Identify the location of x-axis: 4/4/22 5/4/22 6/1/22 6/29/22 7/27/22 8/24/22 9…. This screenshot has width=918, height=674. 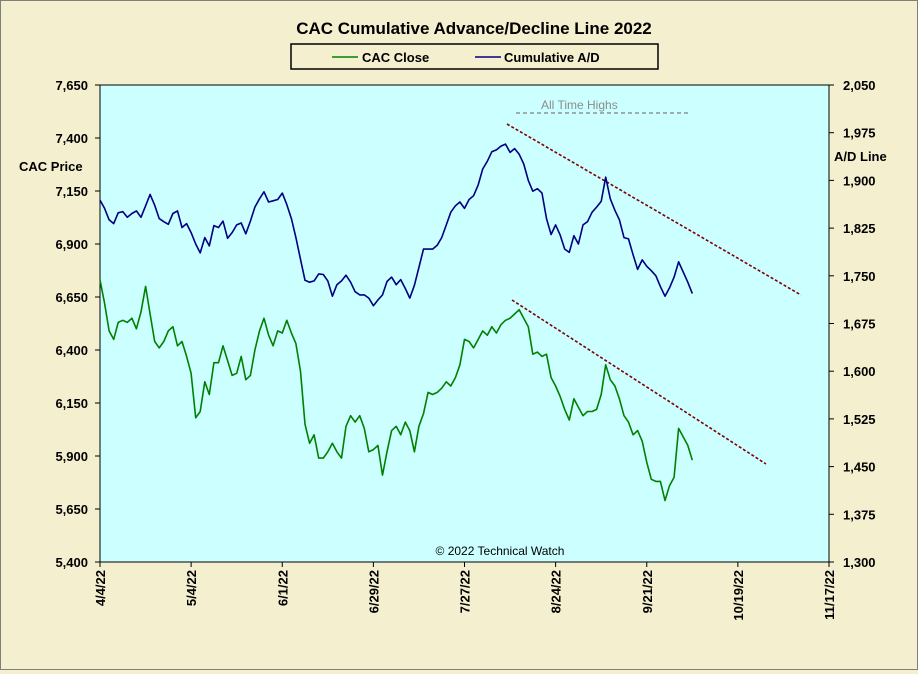
(465, 591).